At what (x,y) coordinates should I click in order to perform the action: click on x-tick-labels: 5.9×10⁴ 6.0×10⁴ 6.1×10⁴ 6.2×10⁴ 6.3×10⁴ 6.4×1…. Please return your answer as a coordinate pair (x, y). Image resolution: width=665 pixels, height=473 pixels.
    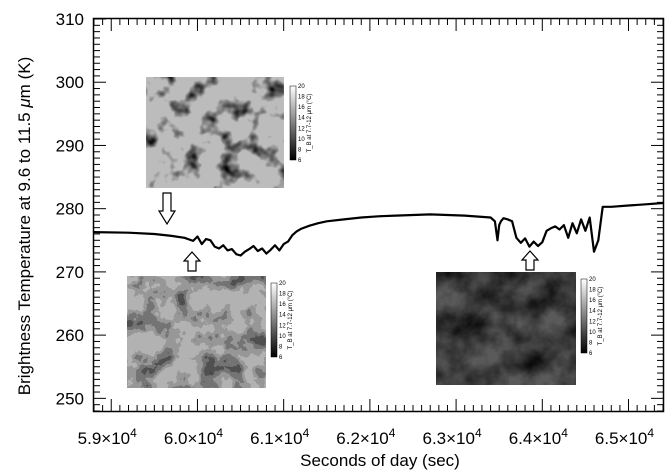
    Looking at the image, I should click on (366, 437).